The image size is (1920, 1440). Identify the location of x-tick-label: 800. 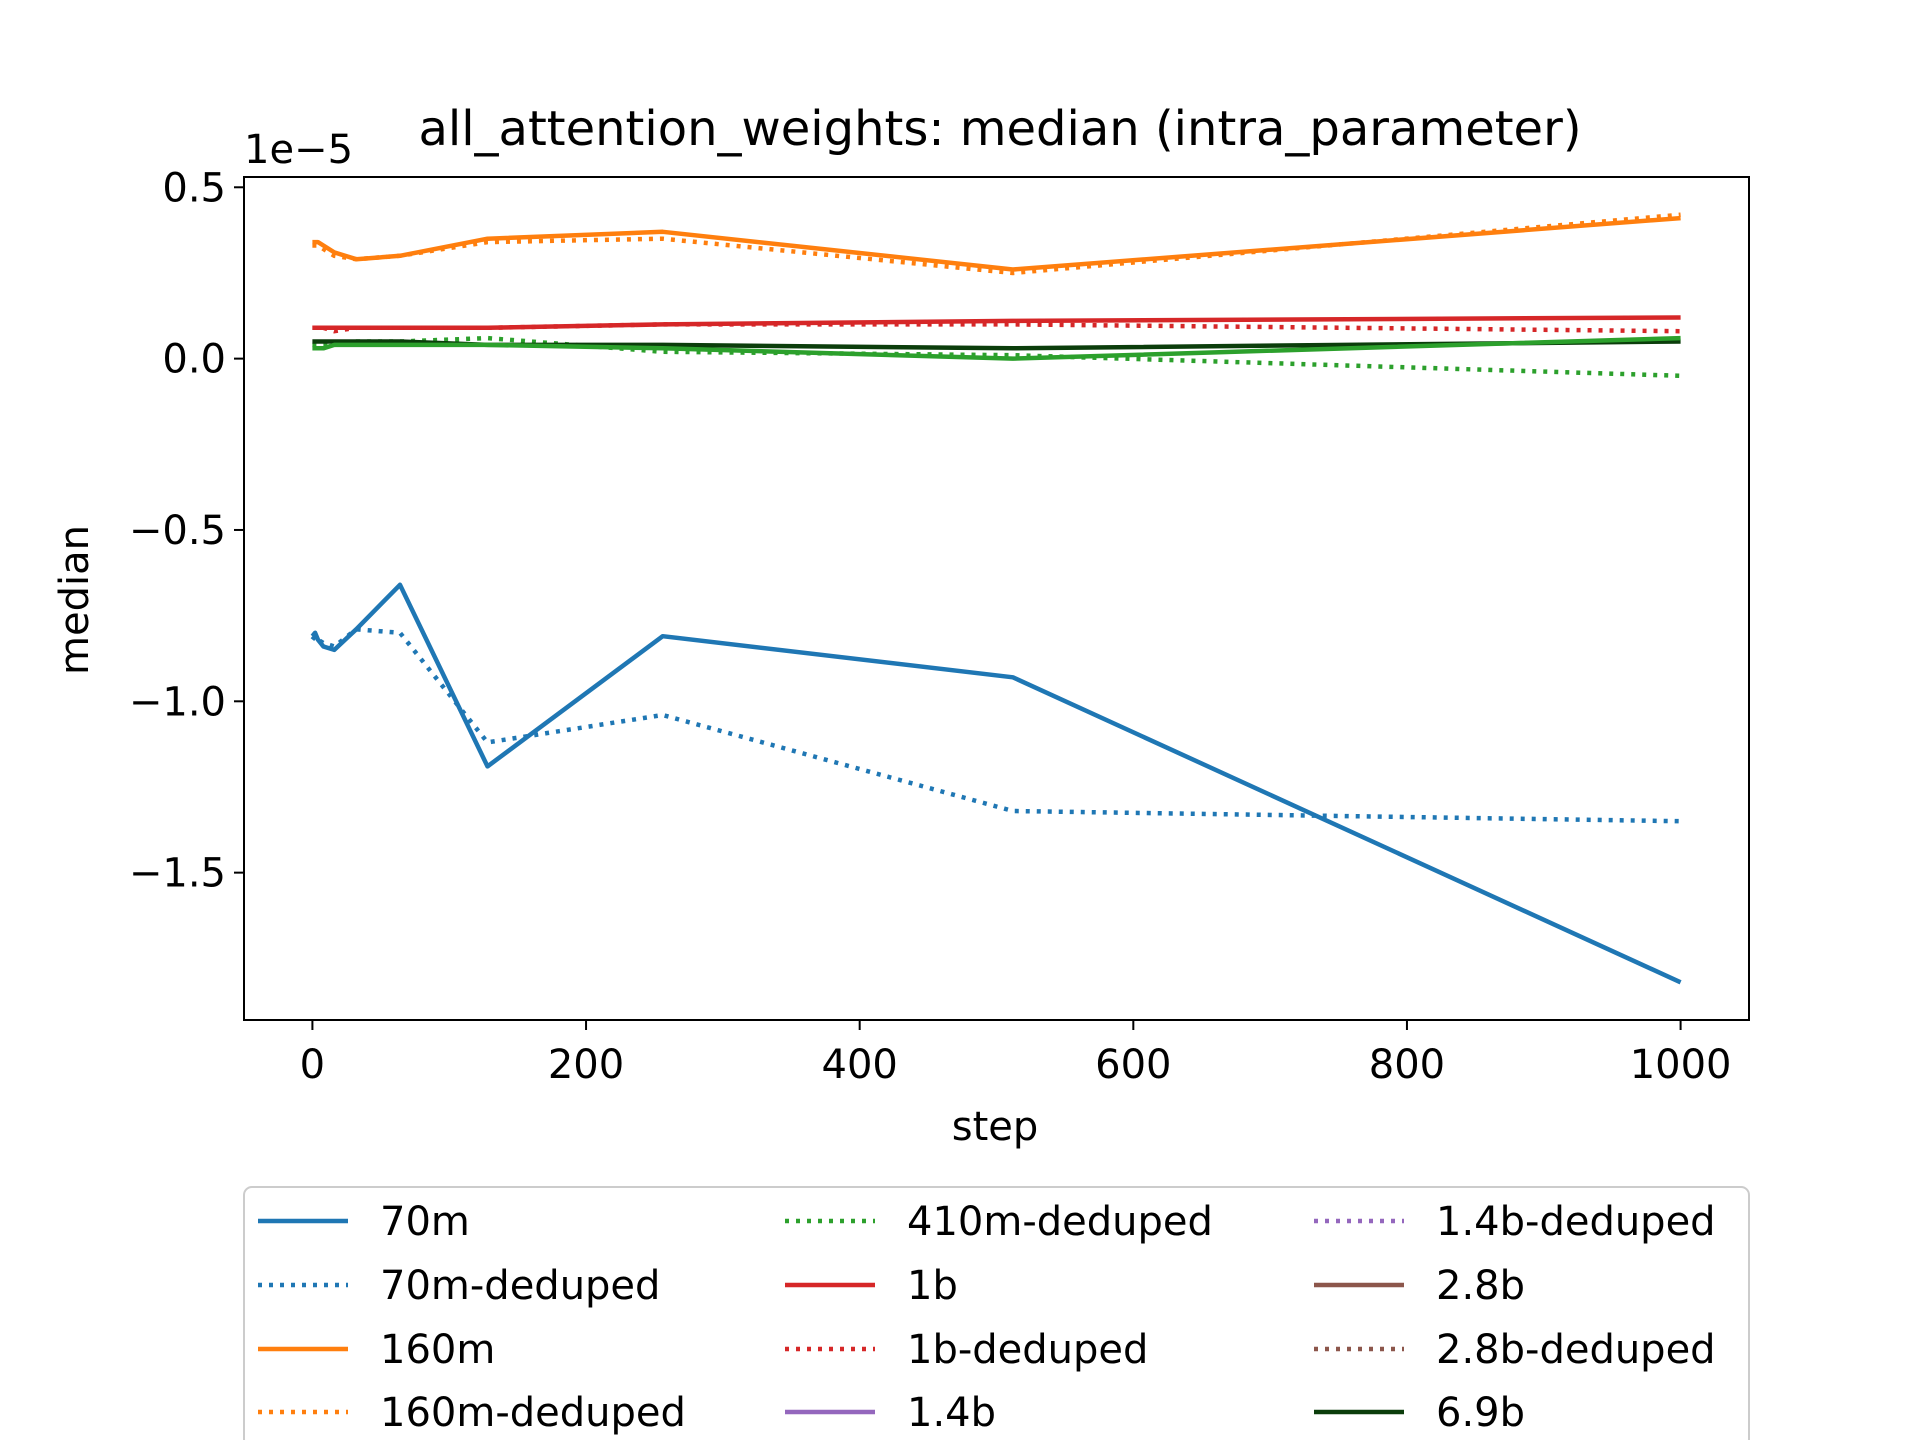
(1407, 1065).